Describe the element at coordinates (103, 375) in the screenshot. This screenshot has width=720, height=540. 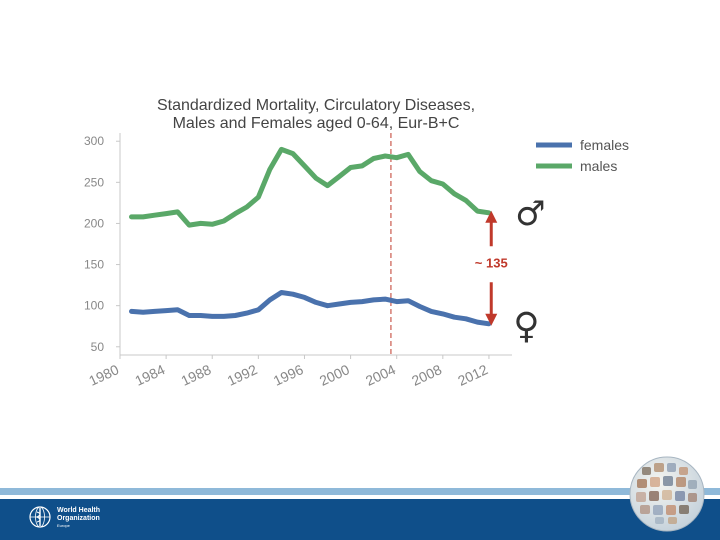
I see `x-tick-label: 1980` at that location.